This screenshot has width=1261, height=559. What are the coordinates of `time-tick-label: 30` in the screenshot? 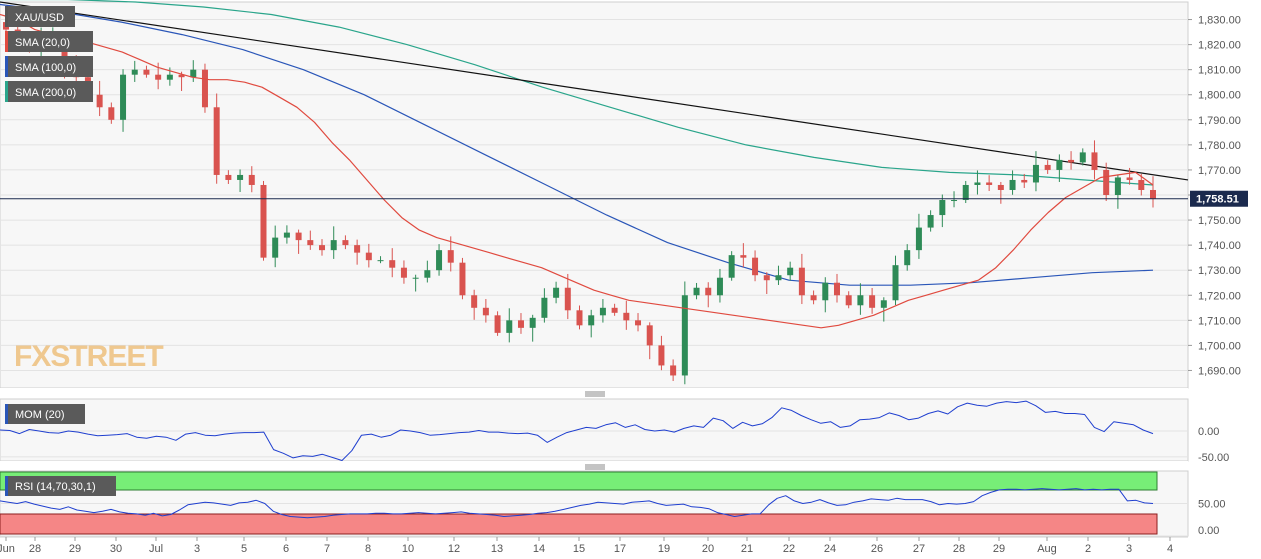 It's located at (116, 549).